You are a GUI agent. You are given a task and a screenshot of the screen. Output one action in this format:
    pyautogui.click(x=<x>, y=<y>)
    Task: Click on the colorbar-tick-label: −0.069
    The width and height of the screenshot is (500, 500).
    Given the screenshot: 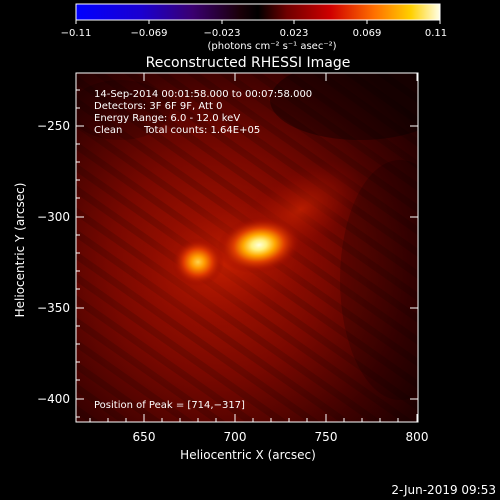 What is the action you would take?
    pyautogui.click(x=148, y=33)
    